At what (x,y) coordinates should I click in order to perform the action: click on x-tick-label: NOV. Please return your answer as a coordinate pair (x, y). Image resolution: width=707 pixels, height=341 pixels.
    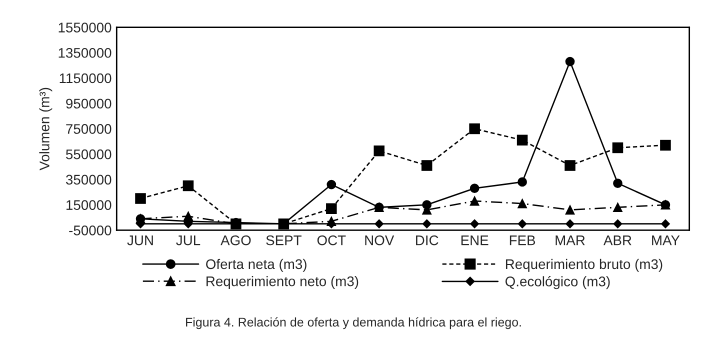
    Looking at the image, I should click on (379, 240).